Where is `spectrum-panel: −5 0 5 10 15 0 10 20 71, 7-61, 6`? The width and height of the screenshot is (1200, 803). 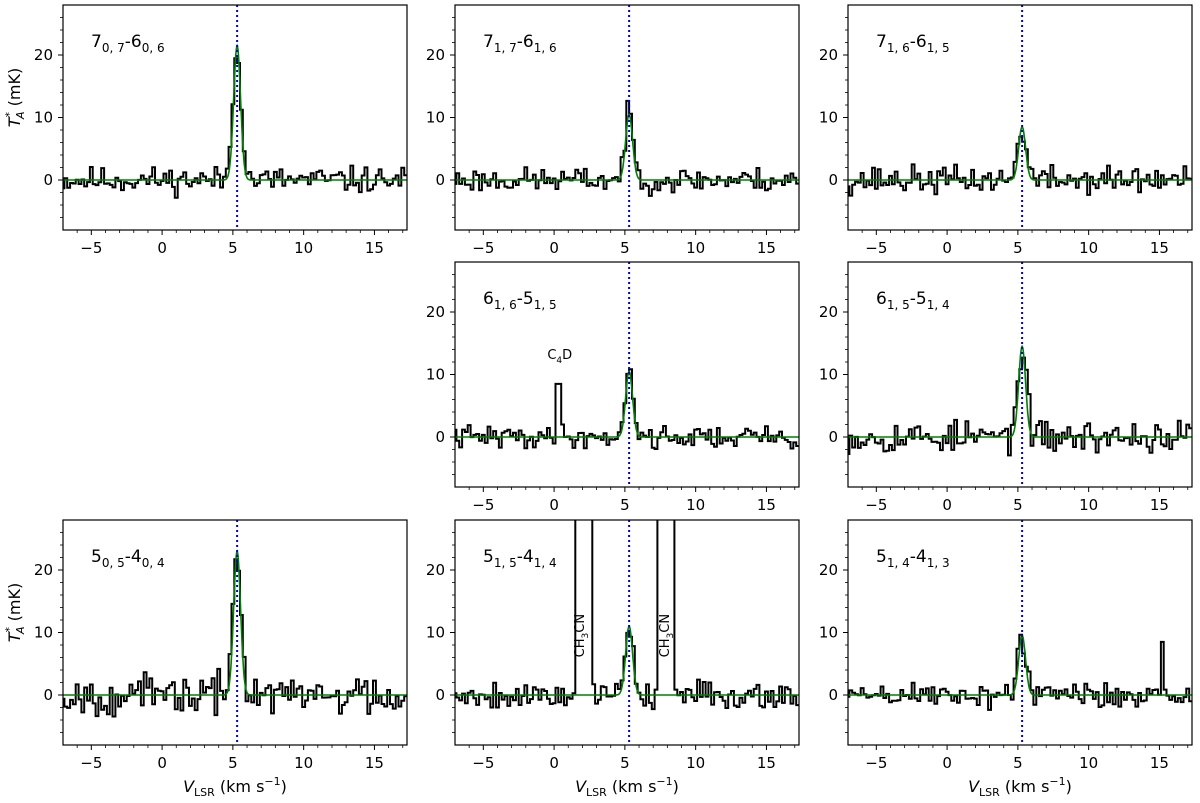 spectrum-panel: −5 0 5 10 15 0 10 20 71, 7-61, 6 is located at coordinates (613, 130).